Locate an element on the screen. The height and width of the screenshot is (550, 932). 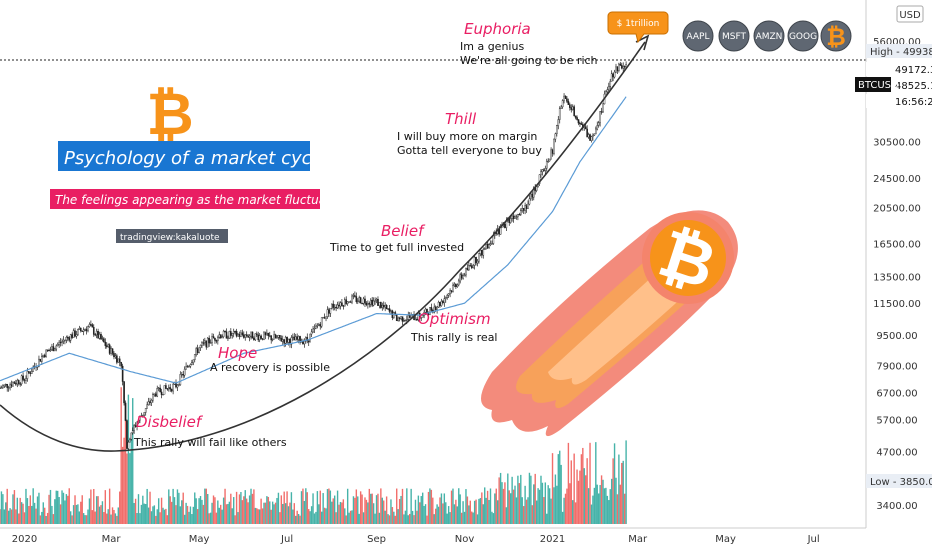
currency-tag: USD is located at coordinates (910, 14).